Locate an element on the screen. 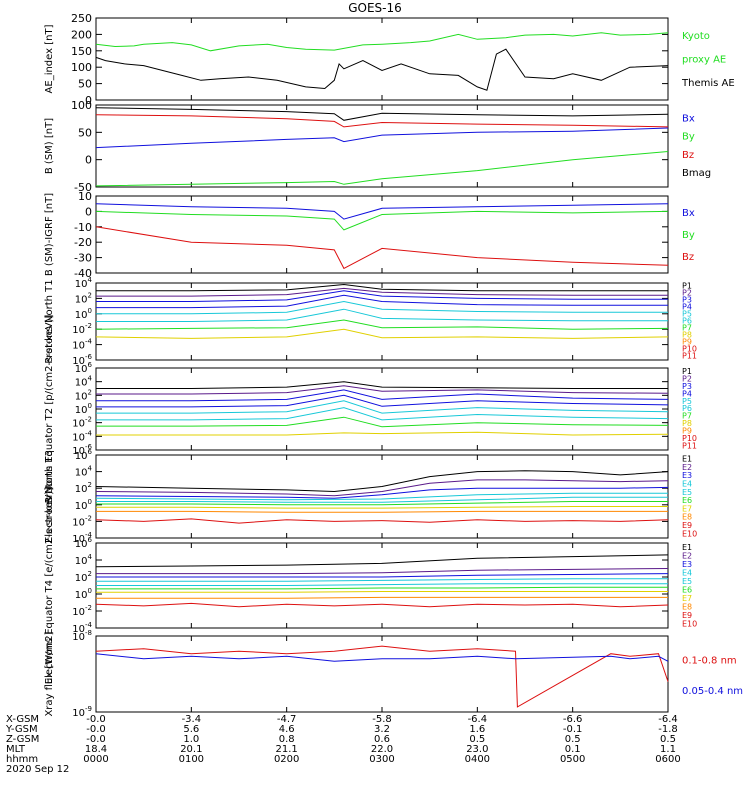 The width and height of the screenshot is (750, 800). legend-label: E6 is located at coordinates (687, 589).